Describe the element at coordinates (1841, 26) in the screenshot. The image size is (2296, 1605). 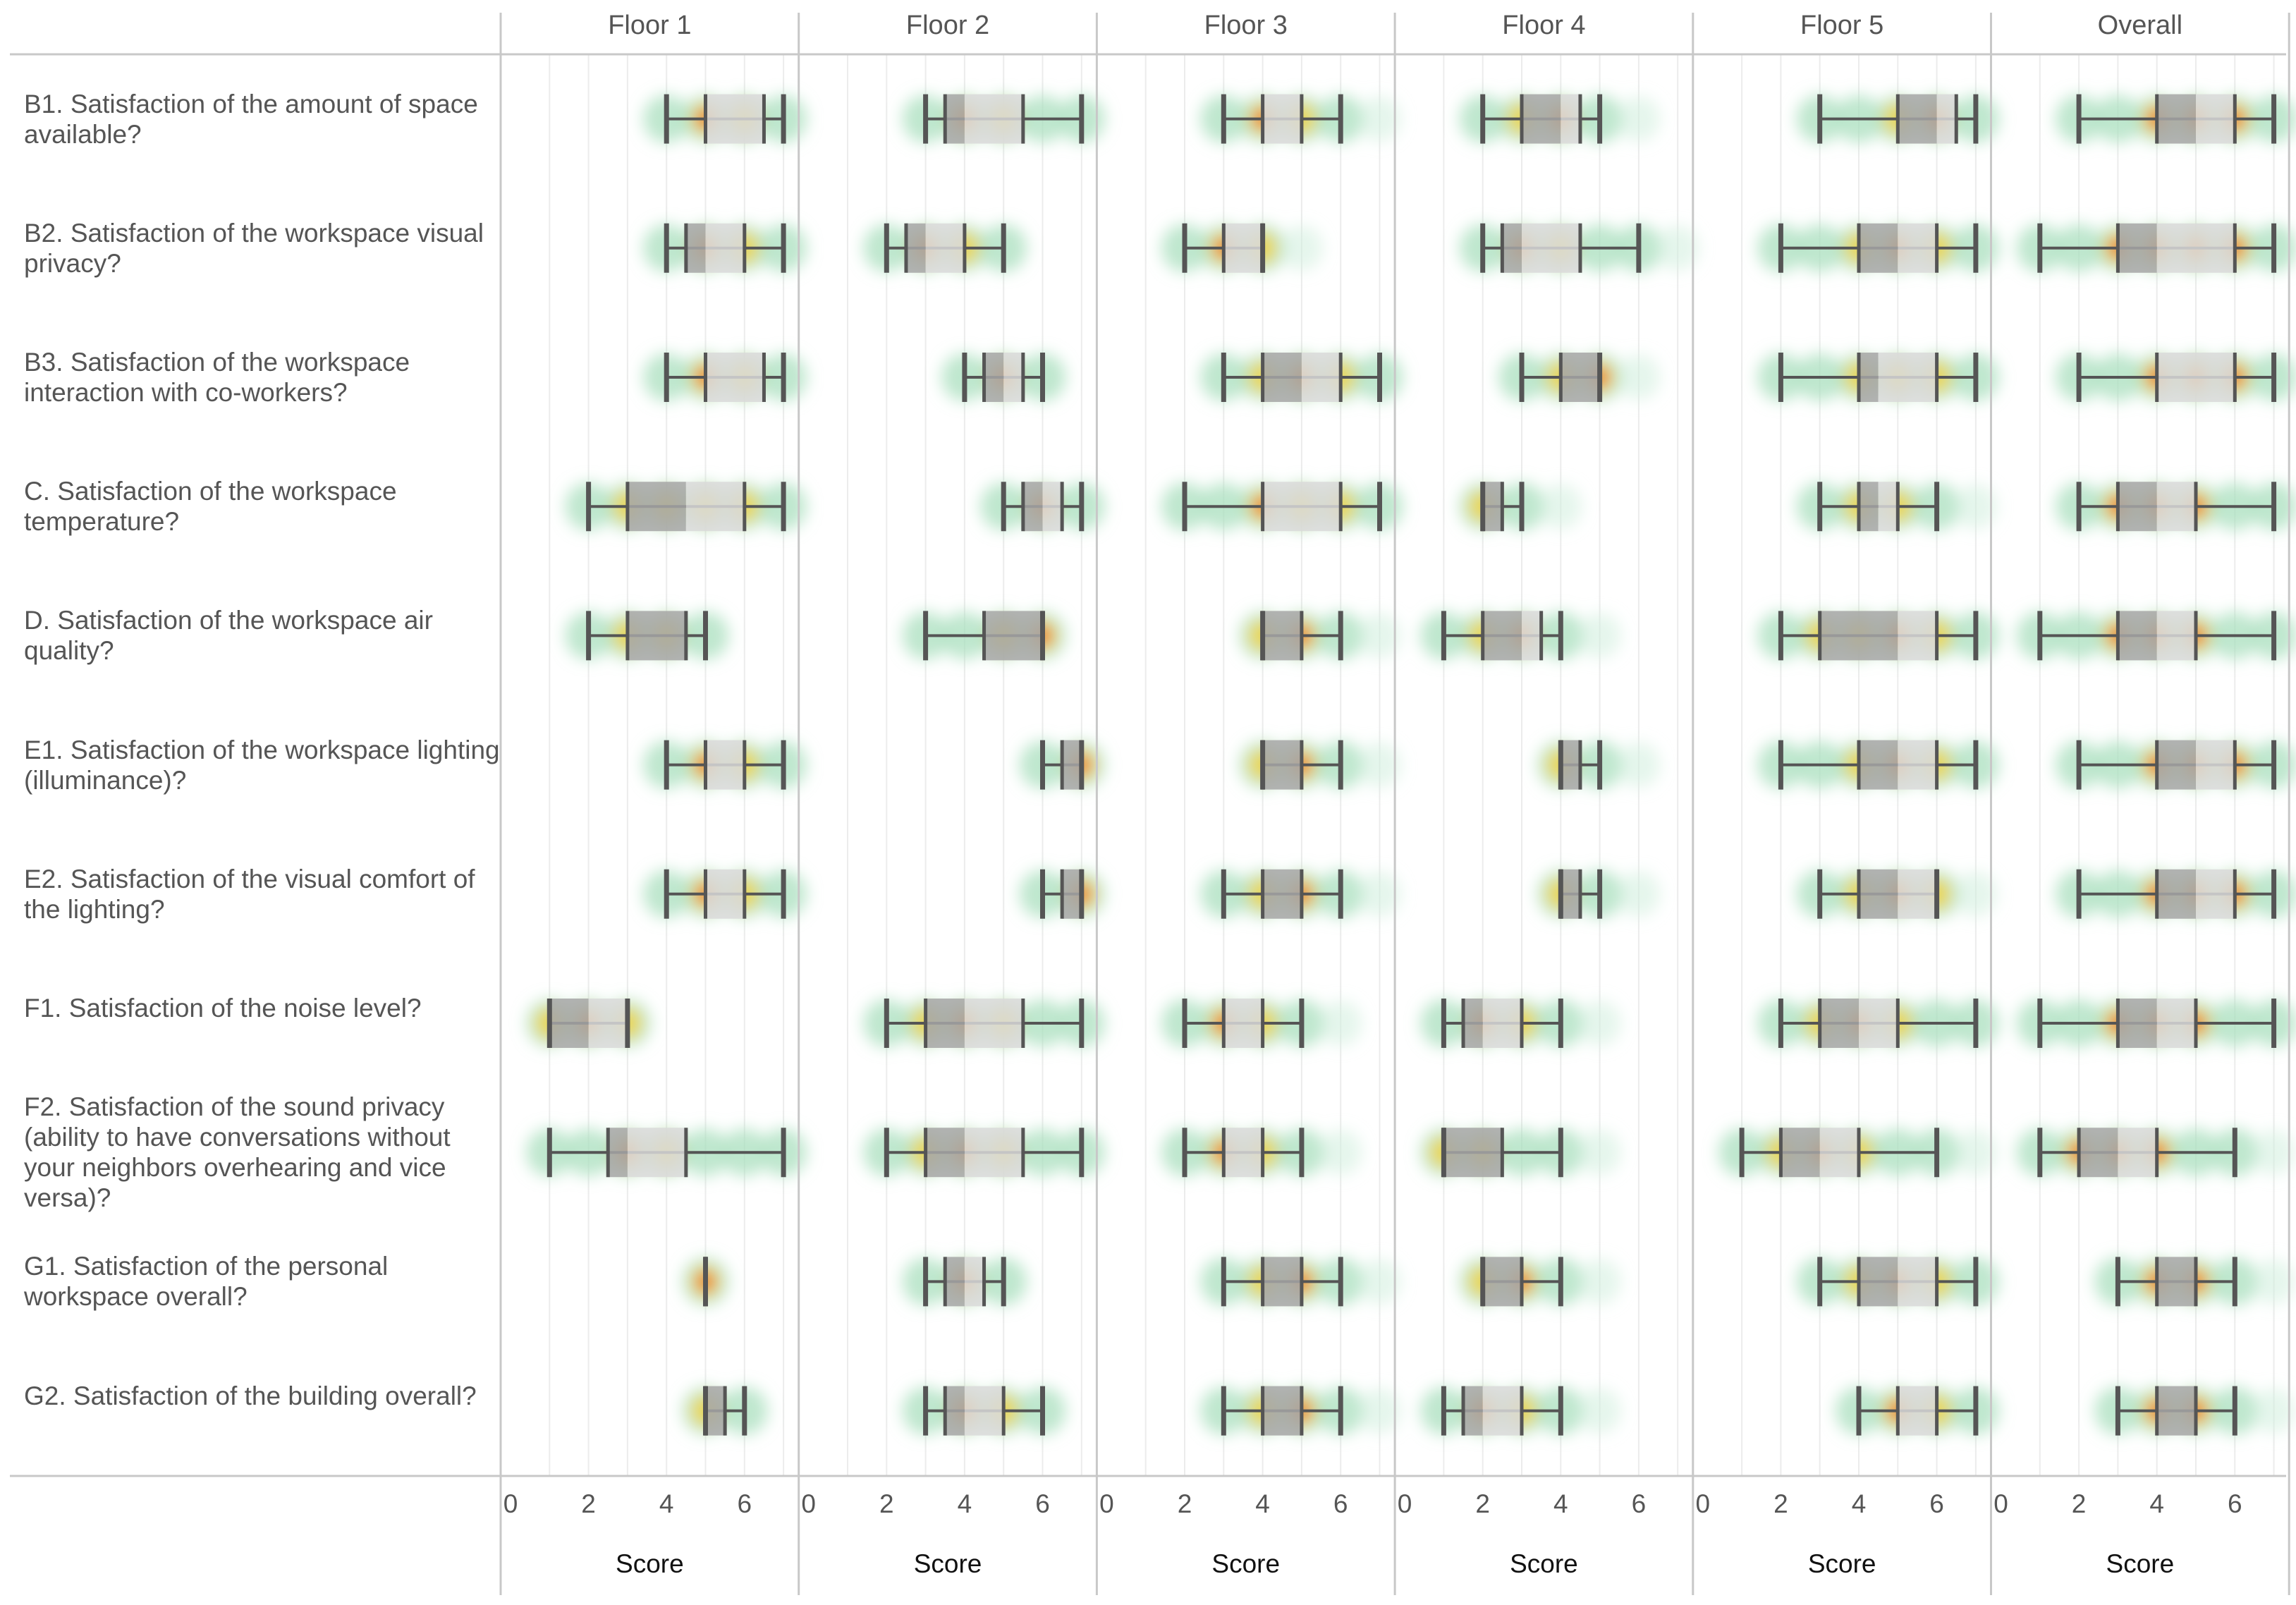
I see `panel-title: Floor 5` at that location.